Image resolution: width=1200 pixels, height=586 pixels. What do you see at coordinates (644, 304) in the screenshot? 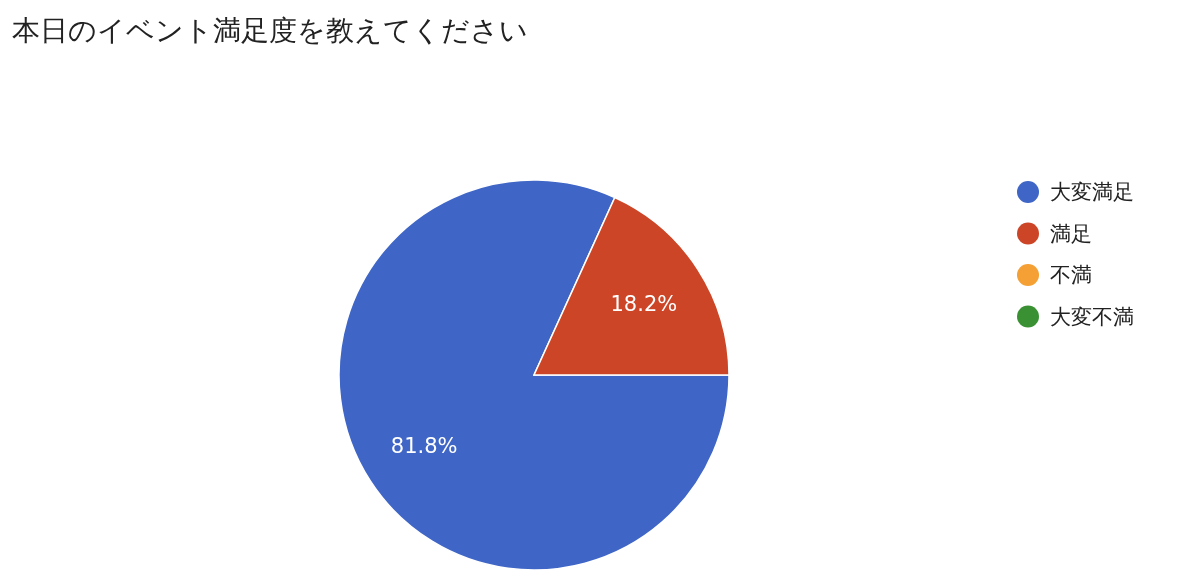
I see `data-label: 18.2%` at bounding box center [644, 304].